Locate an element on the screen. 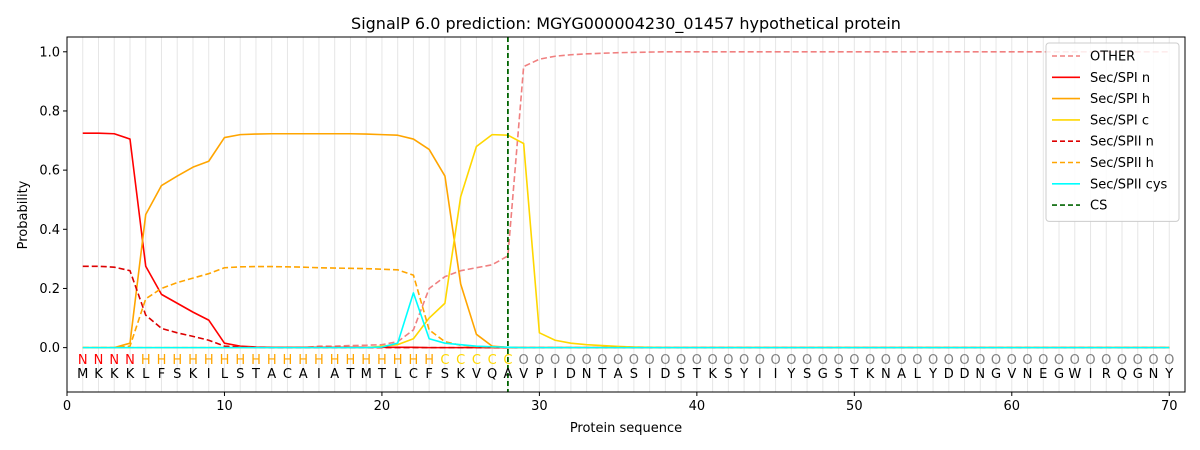  y-tick-label: 0.0 is located at coordinates (49, 348).